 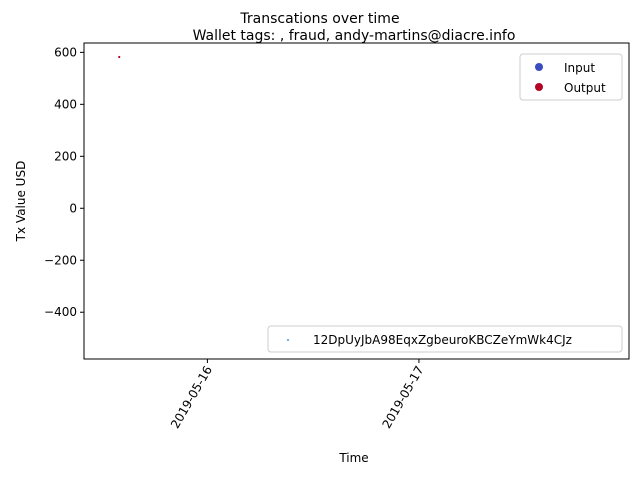 What do you see at coordinates (539, 67) in the screenshot?
I see `legend-input-marker` at bounding box center [539, 67].